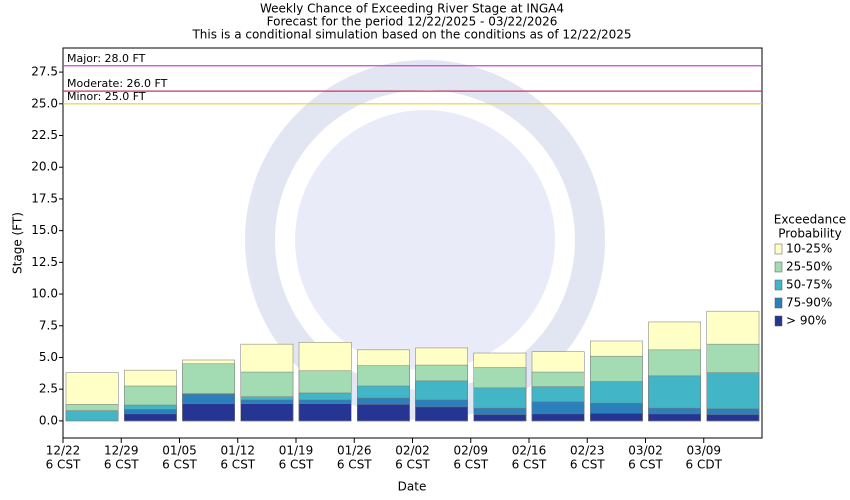 This screenshot has width=850, height=500. I want to click on flood-label: Major: 28.0 FT, so click(106, 58).